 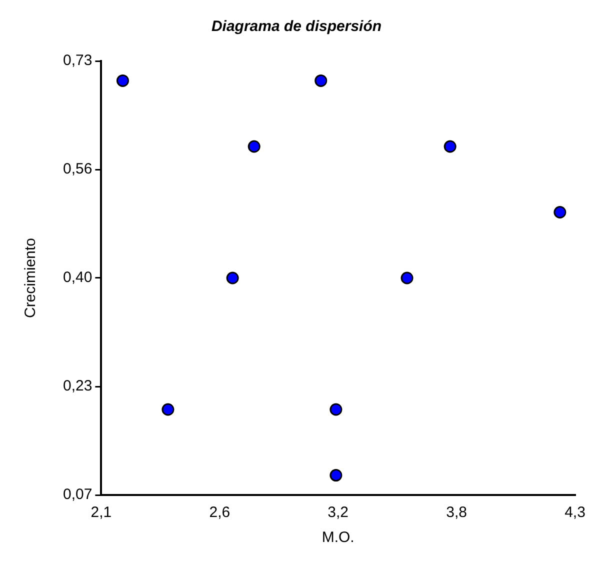 I want to click on chart-title: Diagrama de dispersión, so click(x=296, y=27).